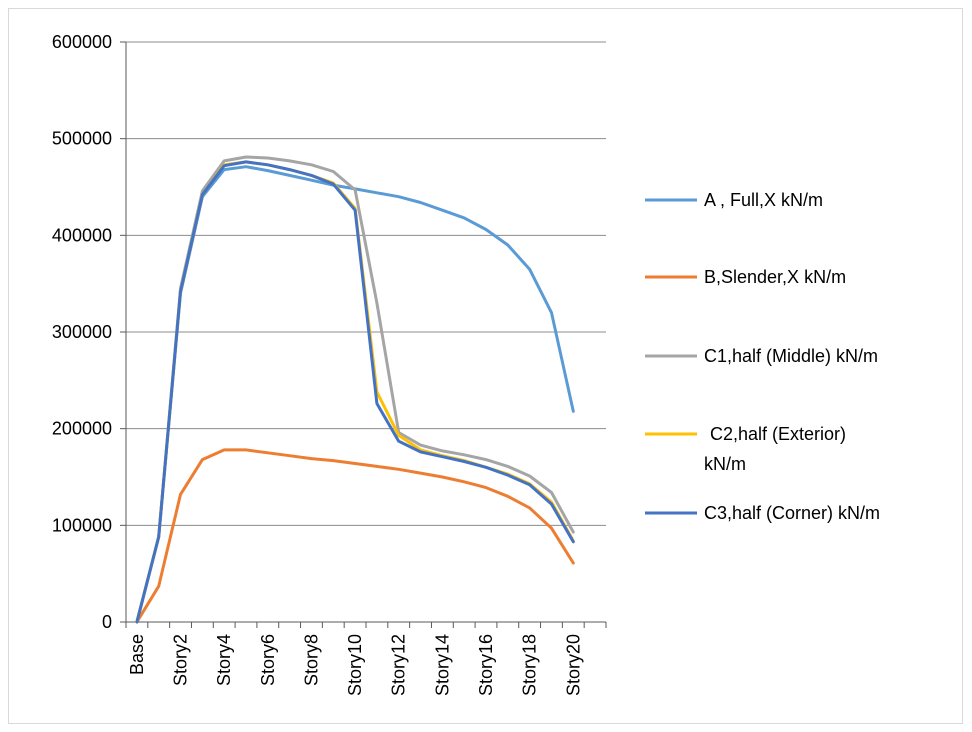 The image size is (972, 732). Describe the element at coordinates (791, 356) in the screenshot. I see `legend-label: C1,half (Middle) kN/m` at that location.